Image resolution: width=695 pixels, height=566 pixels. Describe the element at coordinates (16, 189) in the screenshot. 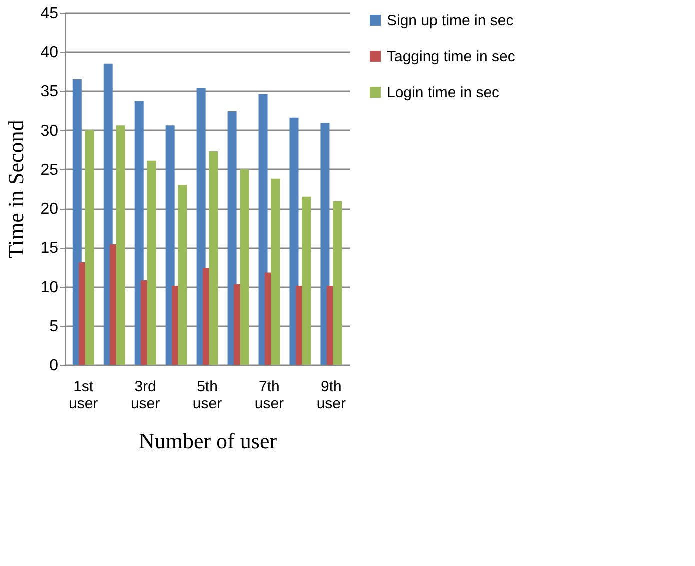

I see `y-axis-title: Time in Second` at that location.